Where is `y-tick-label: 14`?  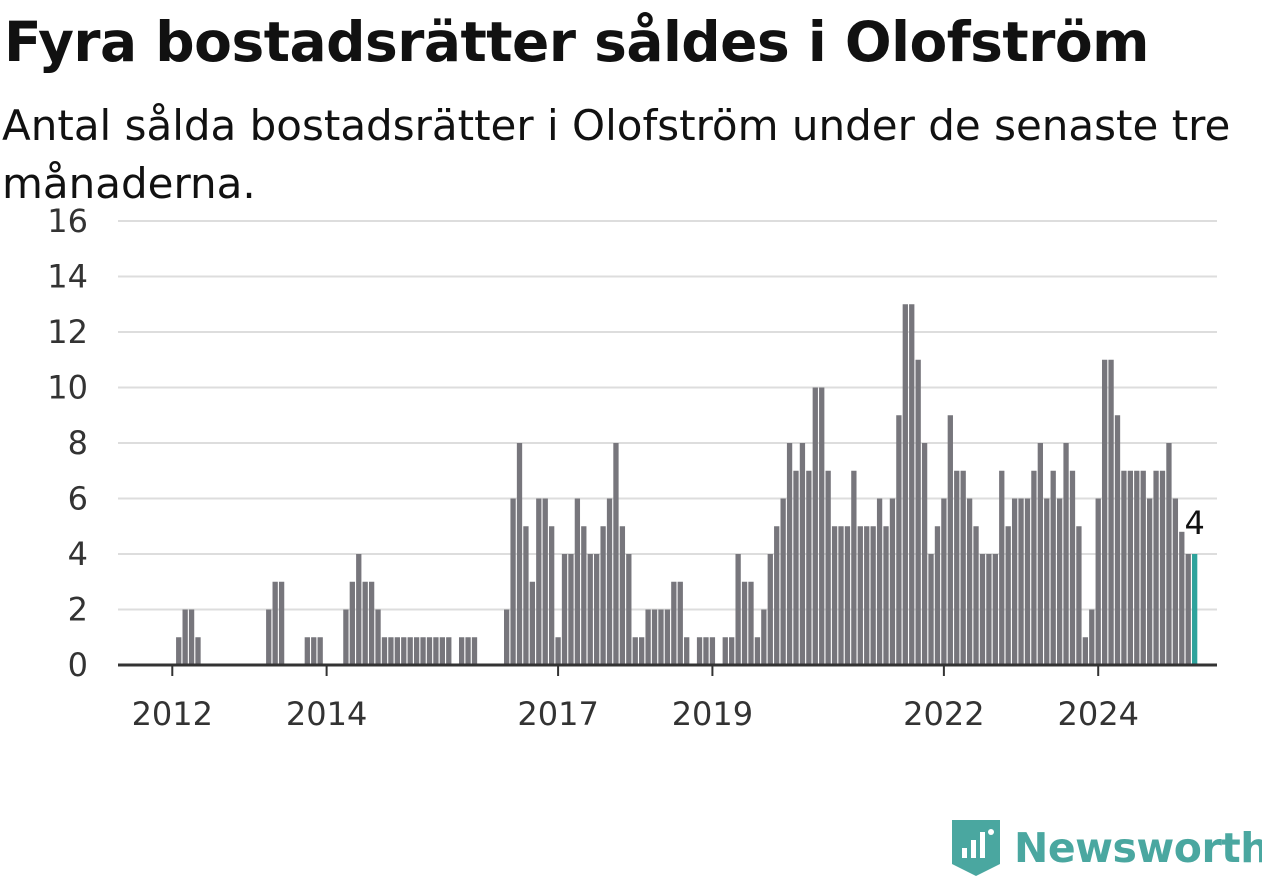
y-tick-label: 14 is located at coordinates (67, 277).